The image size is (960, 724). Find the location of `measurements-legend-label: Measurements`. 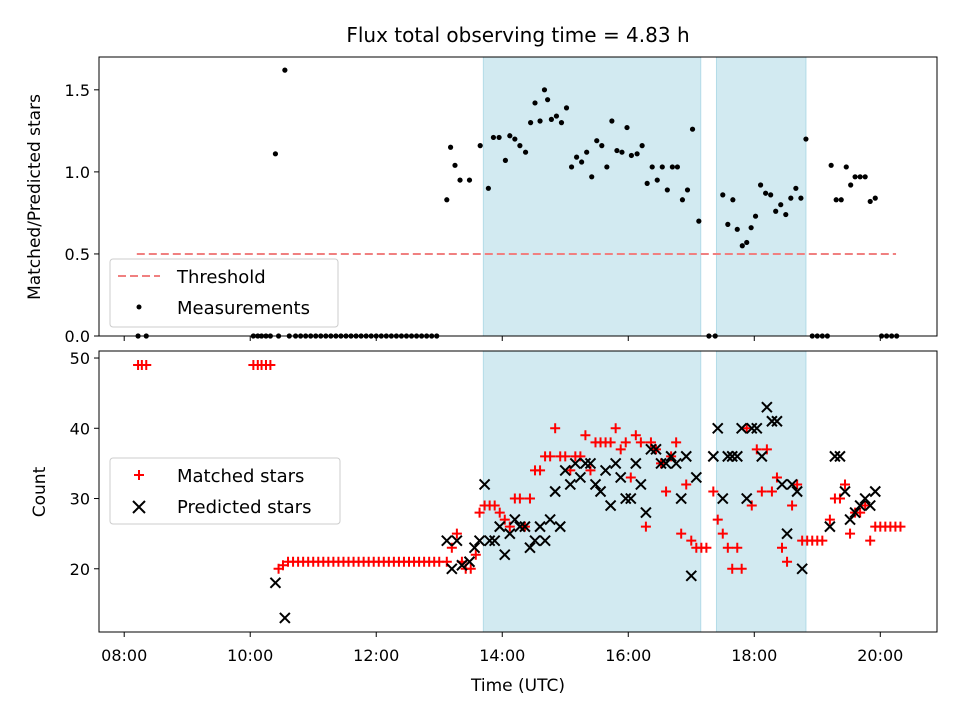

measurements-legend-label: Measurements is located at coordinates (243, 308).